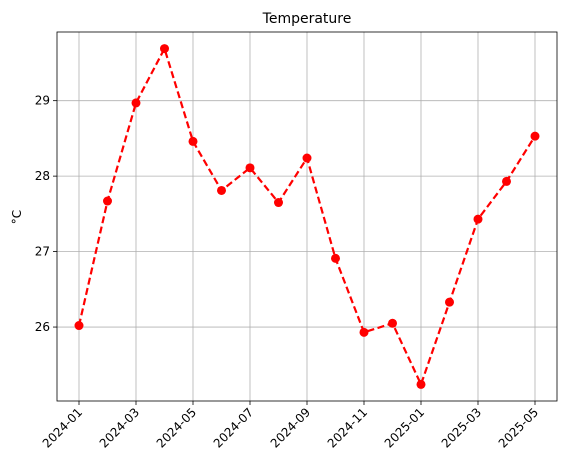  I want to click on y-tick-label: 28, so click(42, 176).